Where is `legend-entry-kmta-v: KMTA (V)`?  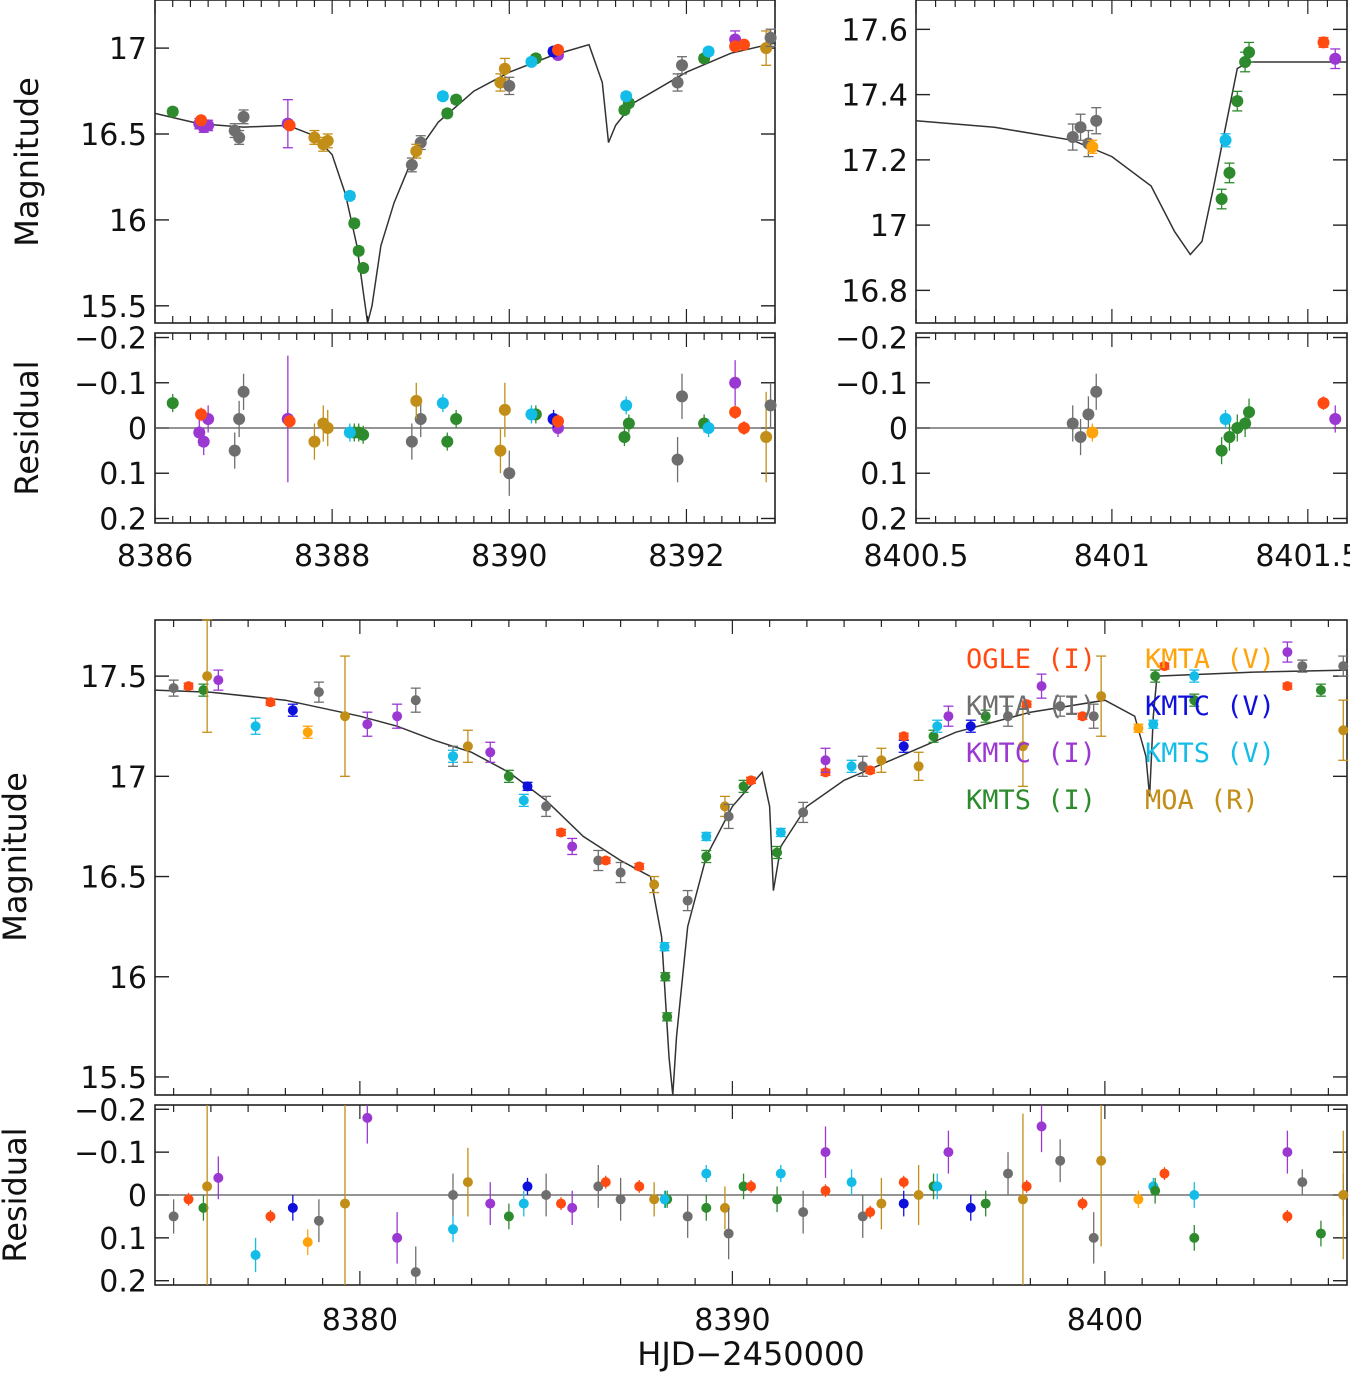 legend-entry-kmta-v: KMTA (V) is located at coordinates (1210, 659).